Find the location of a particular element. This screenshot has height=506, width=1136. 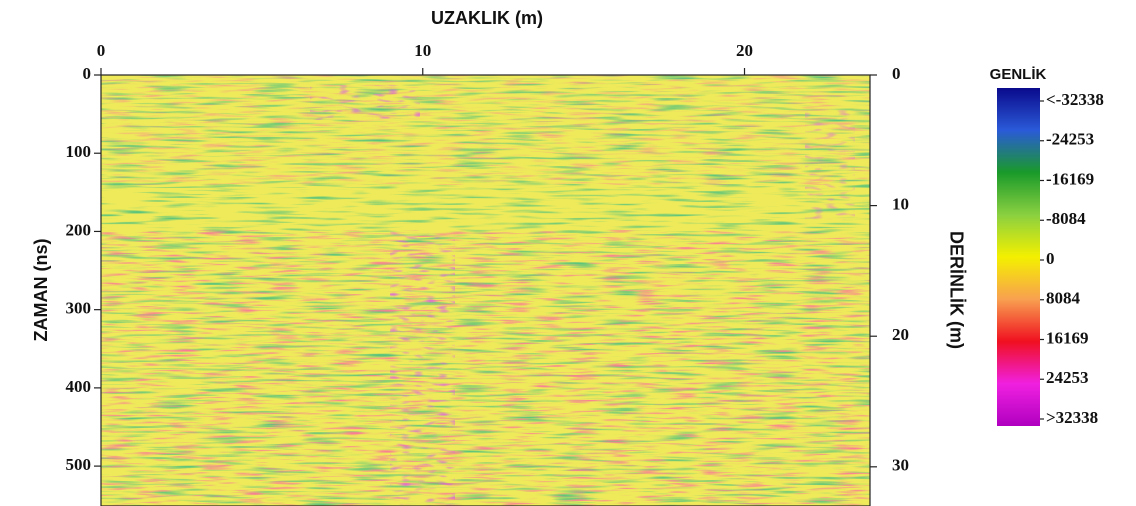

y-tick-label: 200 is located at coordinates (79, 229).